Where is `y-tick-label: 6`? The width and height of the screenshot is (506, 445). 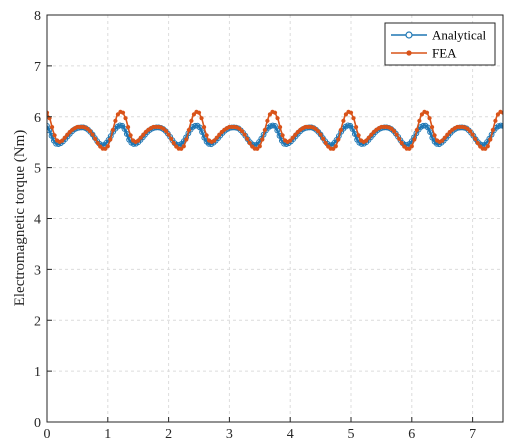 y-tick-label: 6 is located at coordinates (37, 118).